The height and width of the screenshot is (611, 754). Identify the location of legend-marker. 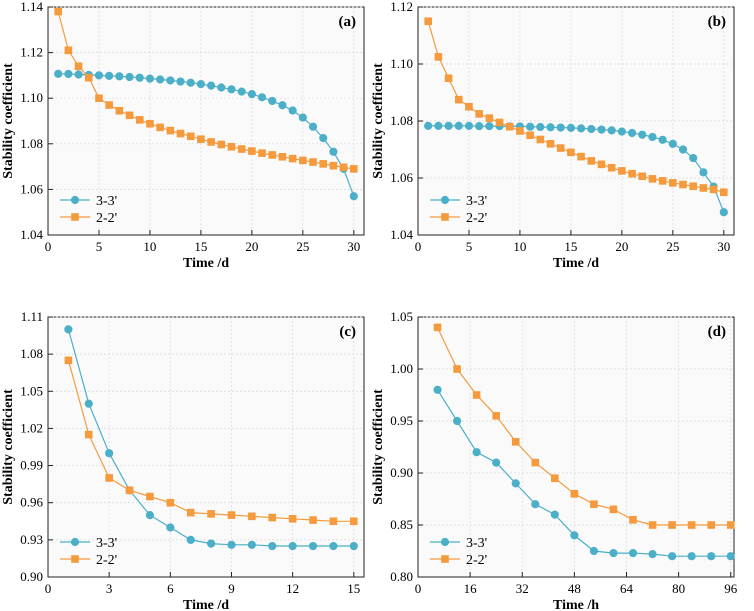
(445, 542).